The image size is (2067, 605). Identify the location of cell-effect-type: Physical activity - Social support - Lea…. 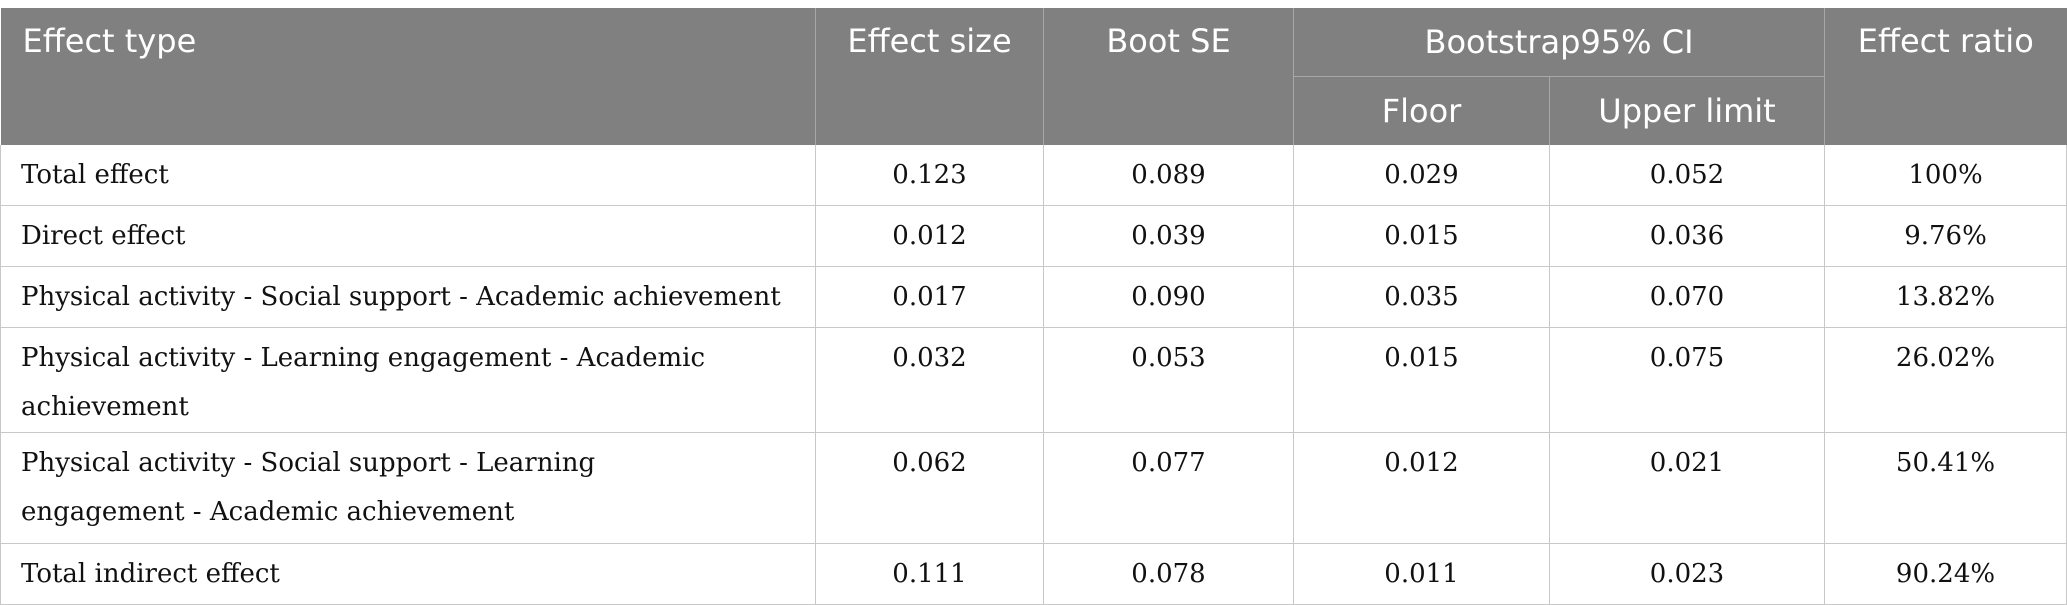
(408, 488).